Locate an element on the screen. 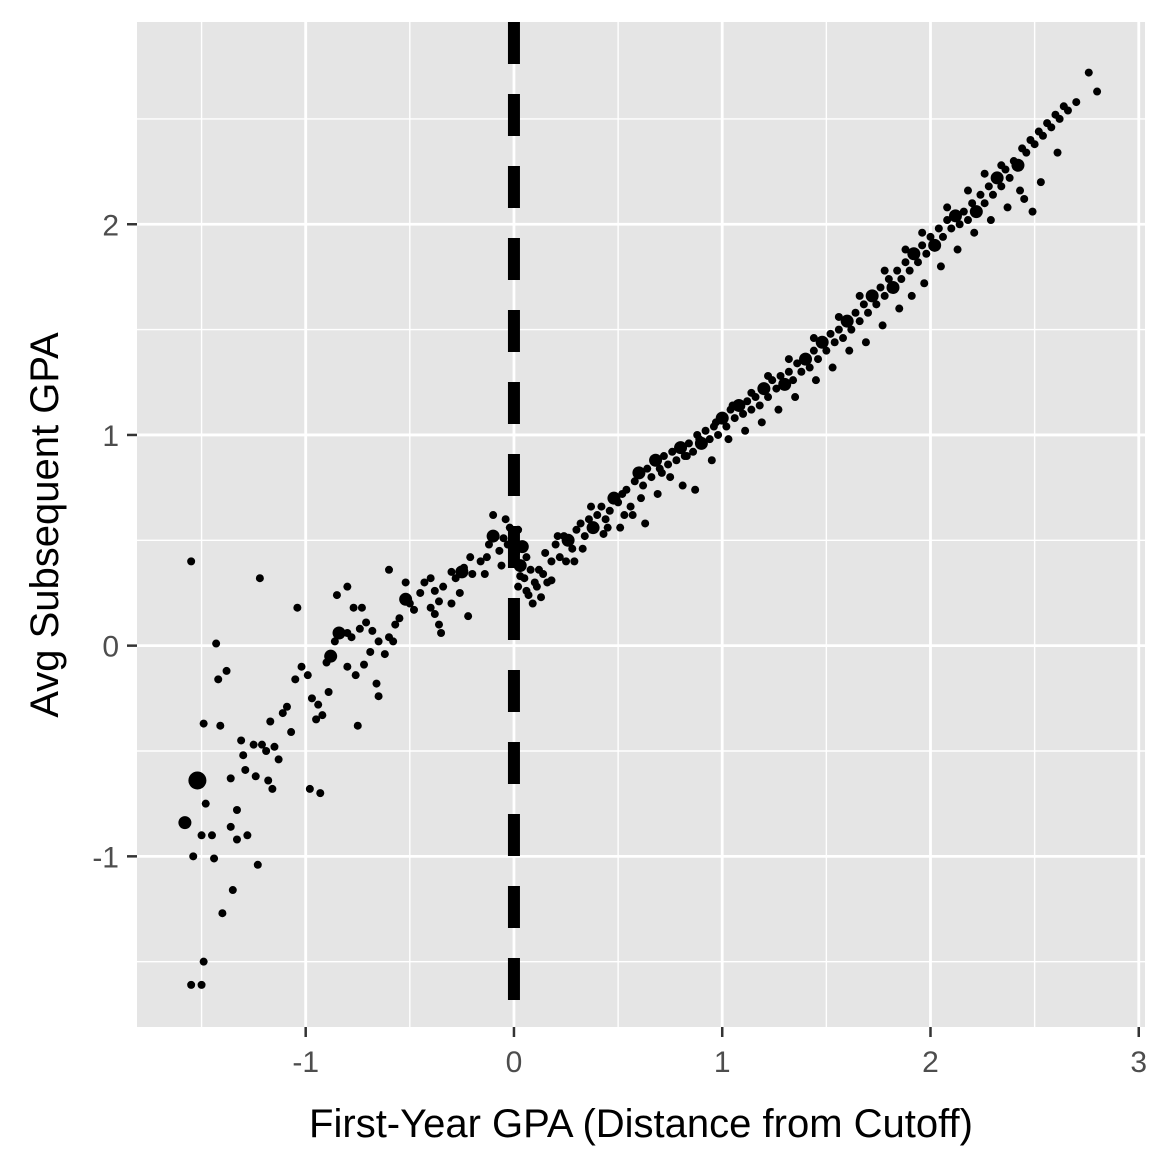  x-tick-label: -1 is located at coordinates (305, 1062).